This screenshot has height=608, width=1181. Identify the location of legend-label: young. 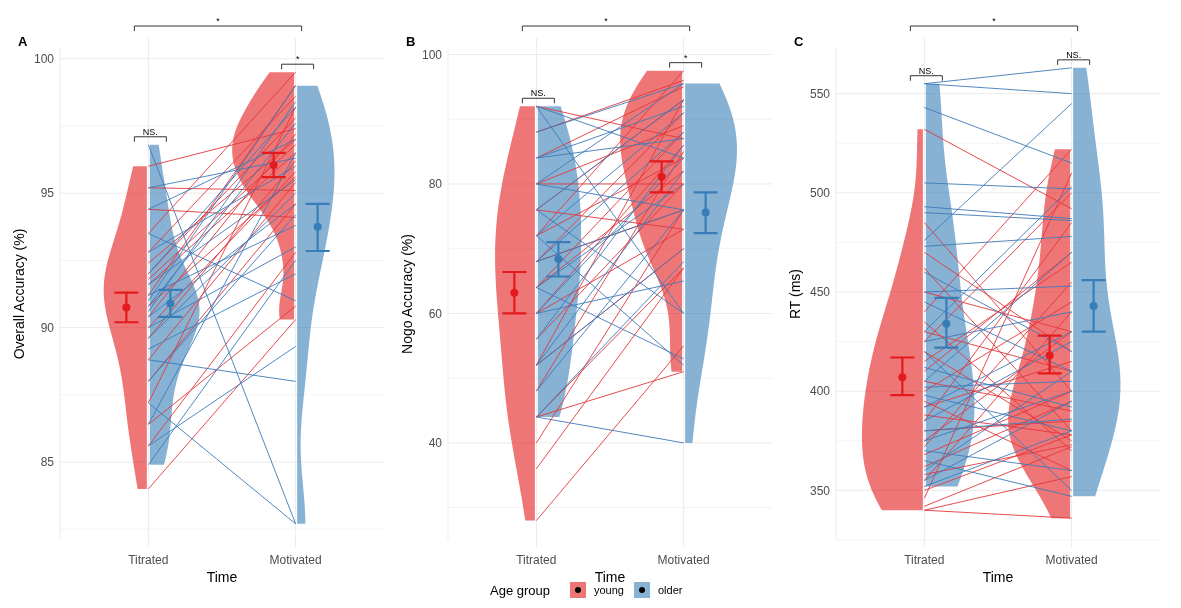
(609, 589).